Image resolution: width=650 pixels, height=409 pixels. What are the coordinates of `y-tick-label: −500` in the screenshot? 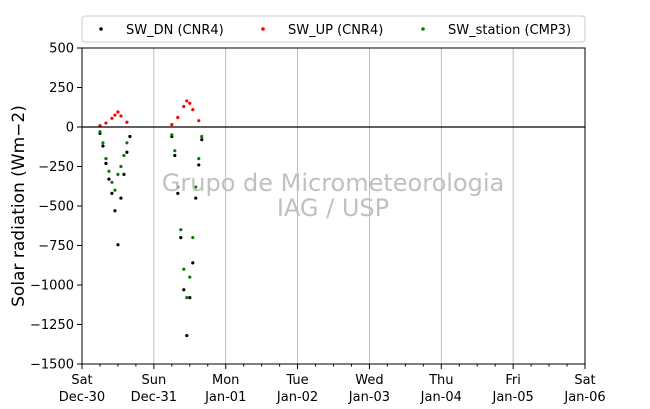 It's located at (56, 207).